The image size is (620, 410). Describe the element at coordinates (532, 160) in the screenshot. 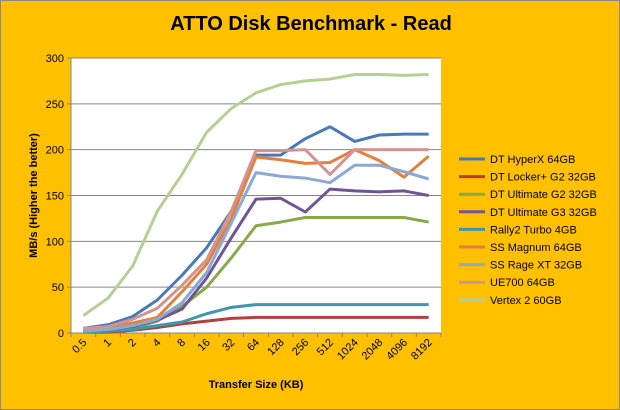

I see `legend-entry: DT HyperX 64GB` at that location.